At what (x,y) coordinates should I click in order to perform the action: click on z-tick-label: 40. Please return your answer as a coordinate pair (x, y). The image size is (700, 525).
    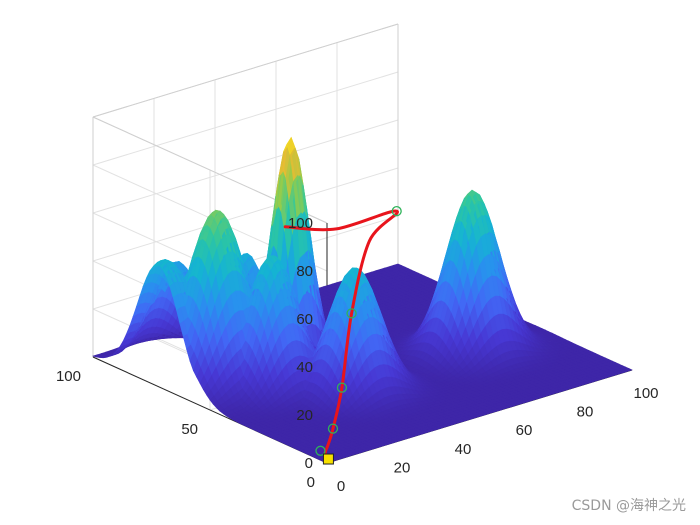
    Looking at the image, I should click on (304, 367).